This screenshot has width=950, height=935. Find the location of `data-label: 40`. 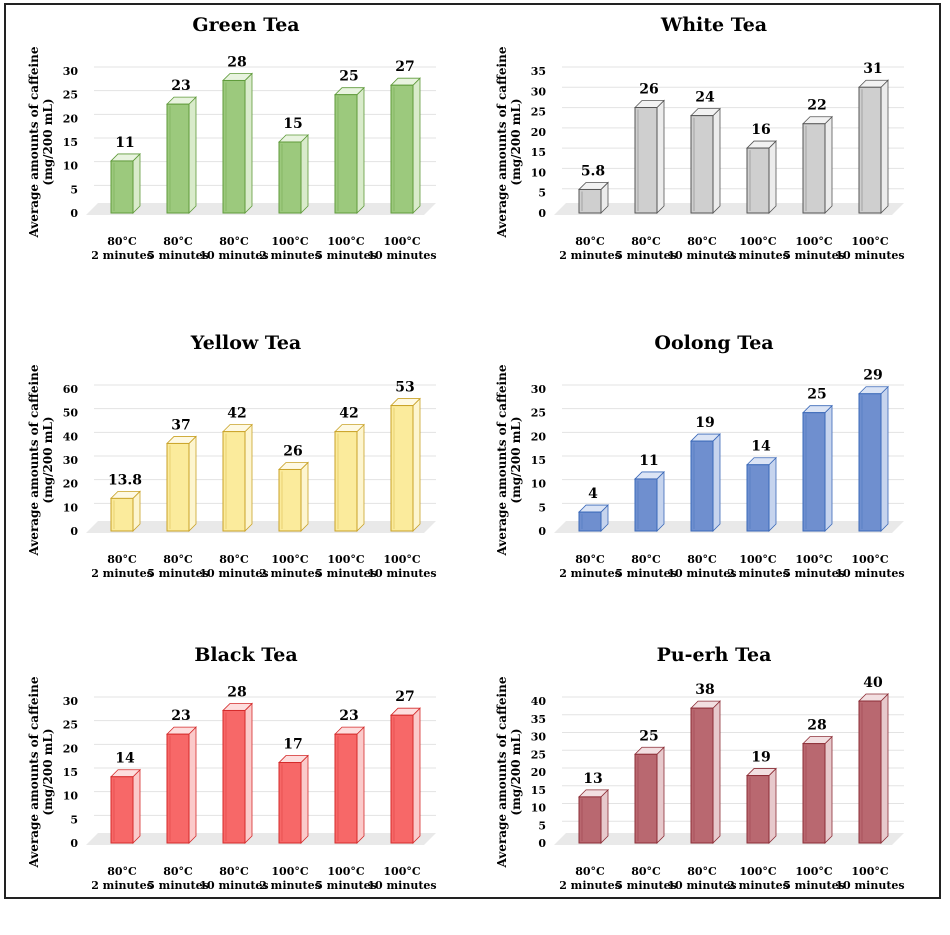

data-label: 40 is located at coordinates (873, 683).